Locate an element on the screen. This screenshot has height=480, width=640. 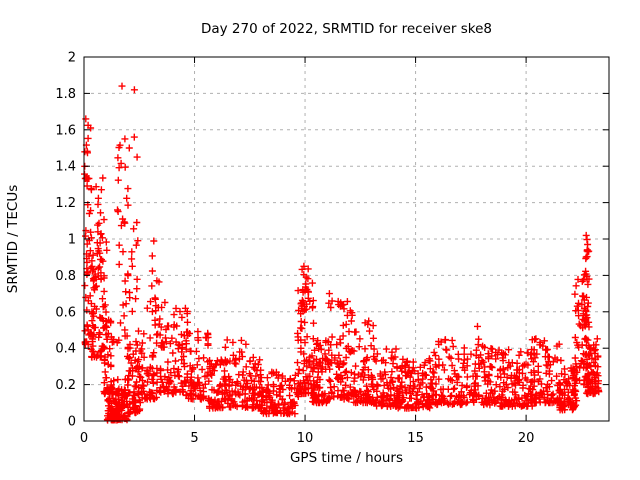
y-tick-label: 1.6 is located at coordinates (65, 130).